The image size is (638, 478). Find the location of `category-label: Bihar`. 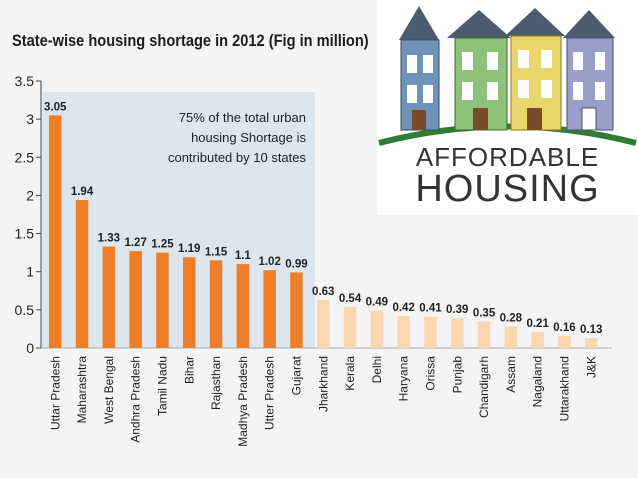

category-label: Bihar is located at coordinates (189, 370).